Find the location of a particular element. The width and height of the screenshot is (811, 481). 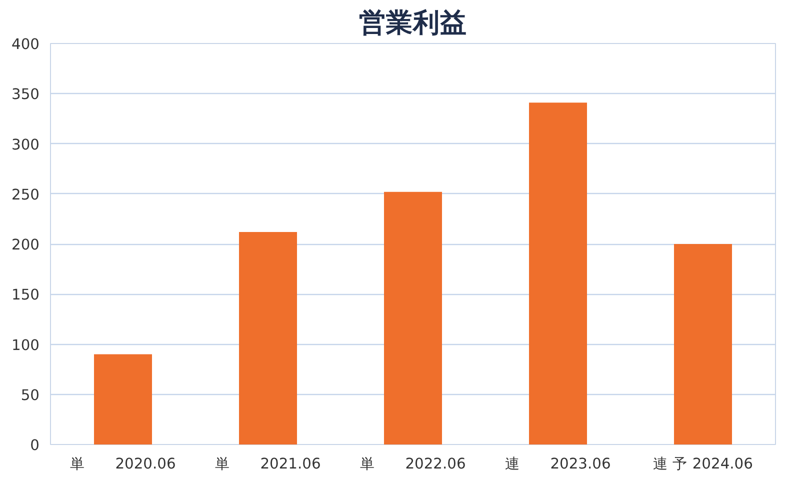

x-tick-label: 連 2023.06 is located at coordinates (558, 464).